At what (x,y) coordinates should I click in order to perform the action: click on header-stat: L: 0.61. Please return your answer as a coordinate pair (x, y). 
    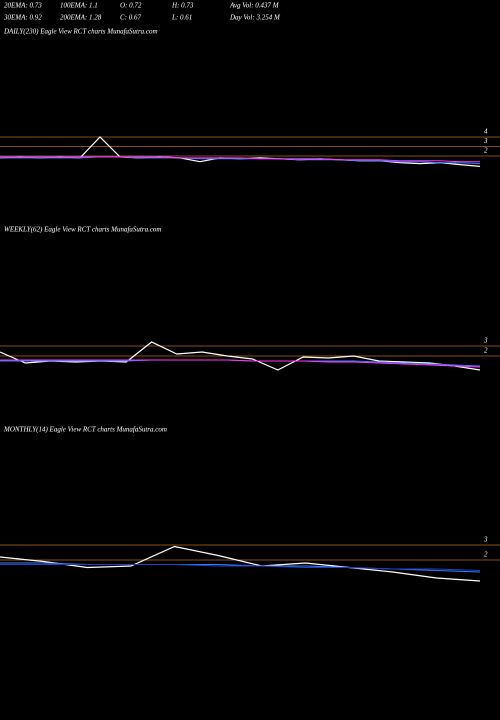
    Looking at the image, I should click on (181, 18).